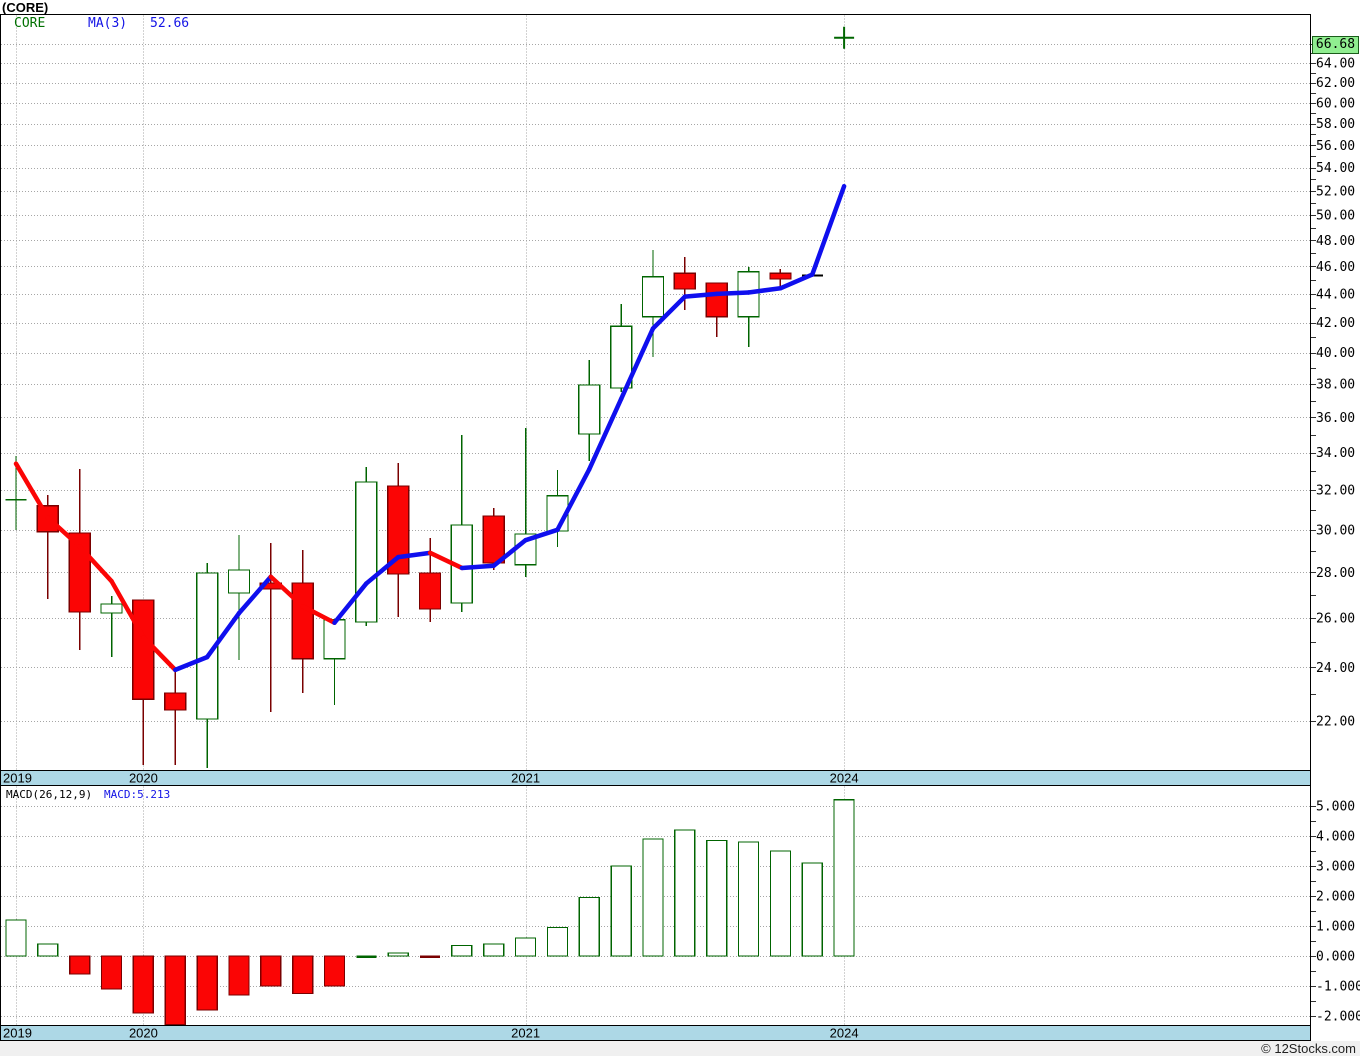 Image resolution: width=1360 pixels, height=1056 pixels. I want to click on price-axis-label: 56.00, so click(1335, 146).